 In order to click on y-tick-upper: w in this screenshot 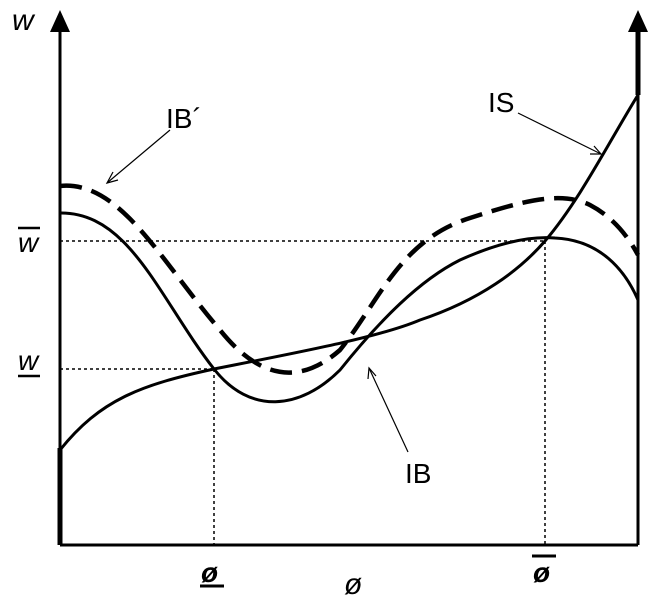, I will do `click(29, 242)`.